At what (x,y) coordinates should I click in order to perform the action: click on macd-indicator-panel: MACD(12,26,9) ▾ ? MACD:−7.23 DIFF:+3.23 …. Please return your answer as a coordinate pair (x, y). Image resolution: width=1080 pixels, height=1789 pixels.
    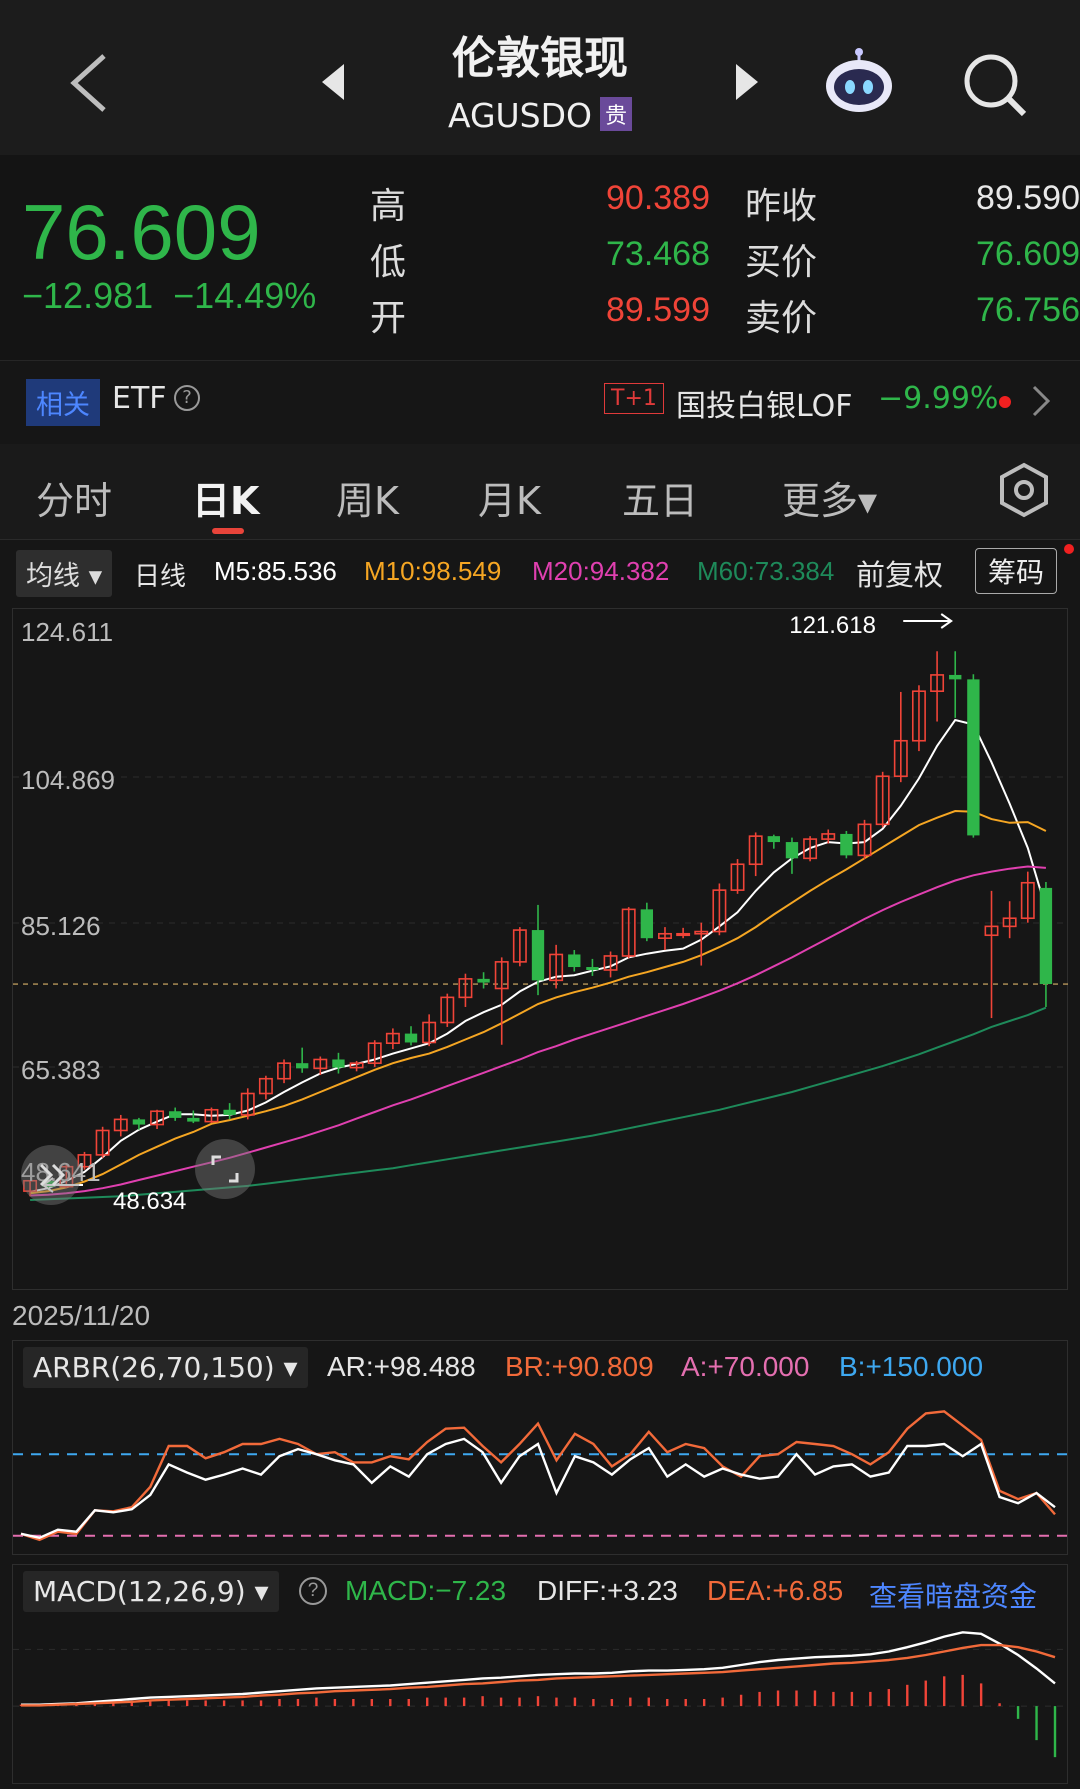
    Looking at the image, I should click on (540, 1674).